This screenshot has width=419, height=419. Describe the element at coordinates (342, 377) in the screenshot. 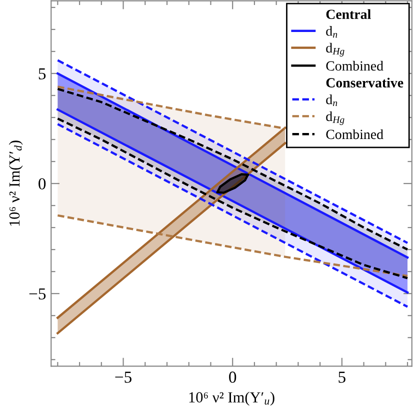

I see `x-tick-label: 5` at that location.